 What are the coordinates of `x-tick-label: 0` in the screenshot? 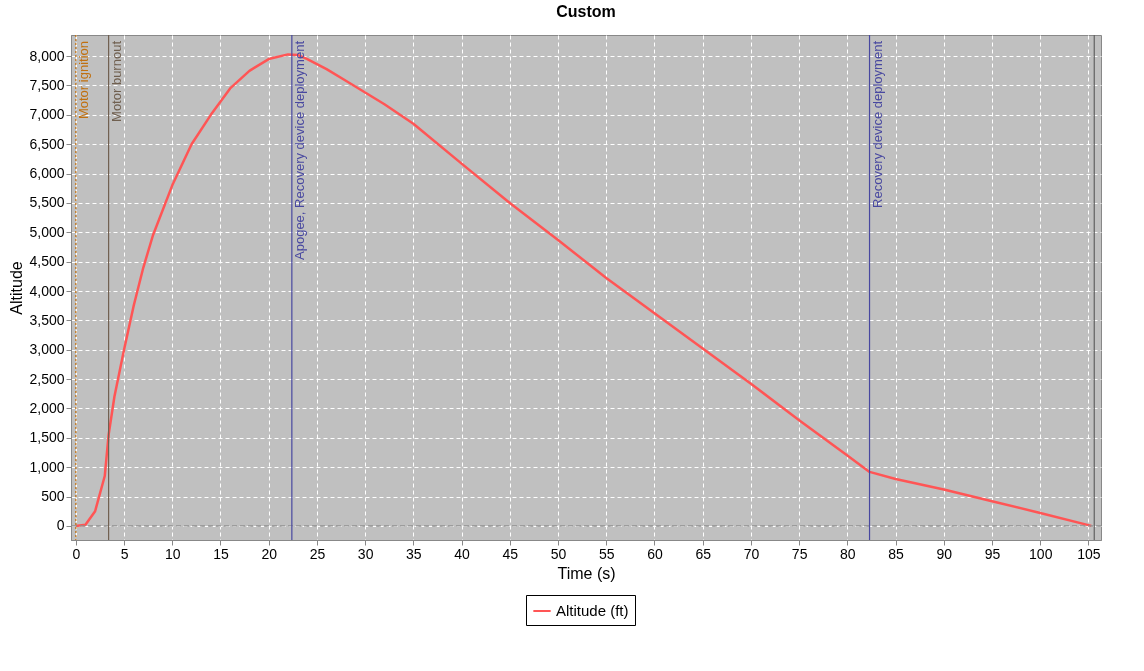 It's located at (76, 553).